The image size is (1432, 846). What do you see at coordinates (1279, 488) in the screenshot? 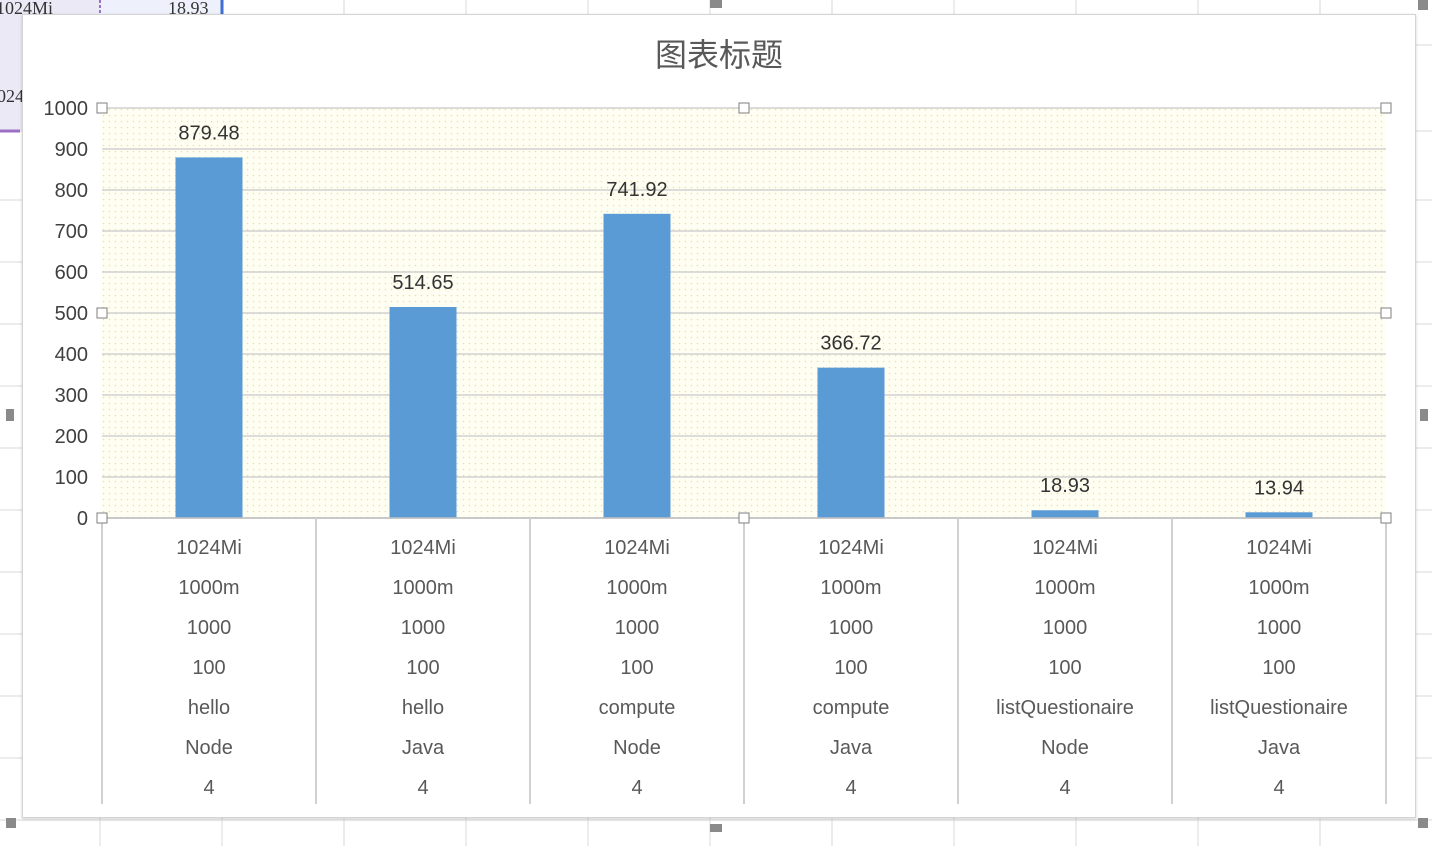
I see `data-label: 13.94` at bounding box center [1279, 488].